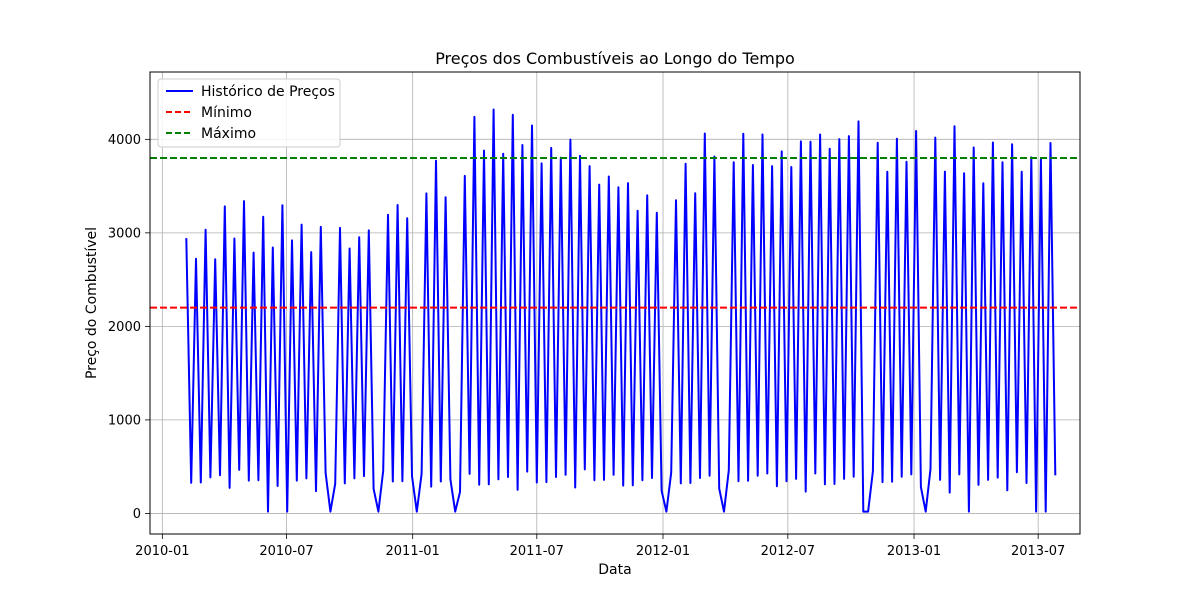 This screenshot has width=1200, height=600. What do you see at coordinates (914, 551) in the screenshot?
I see `x-tick-label: 2013-01` at bounding box center [914, 551].